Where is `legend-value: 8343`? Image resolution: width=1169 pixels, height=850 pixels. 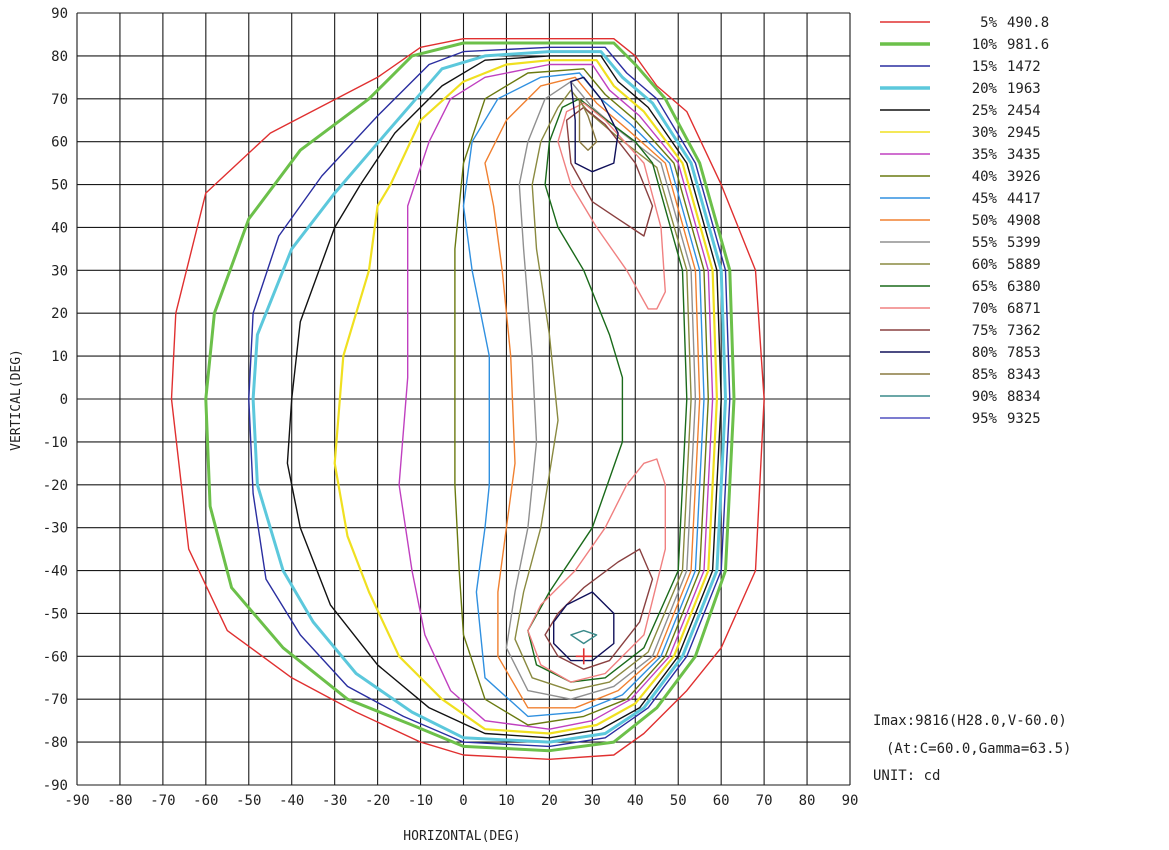
legend-value: 8343 is located at coordinates (1024, 375).